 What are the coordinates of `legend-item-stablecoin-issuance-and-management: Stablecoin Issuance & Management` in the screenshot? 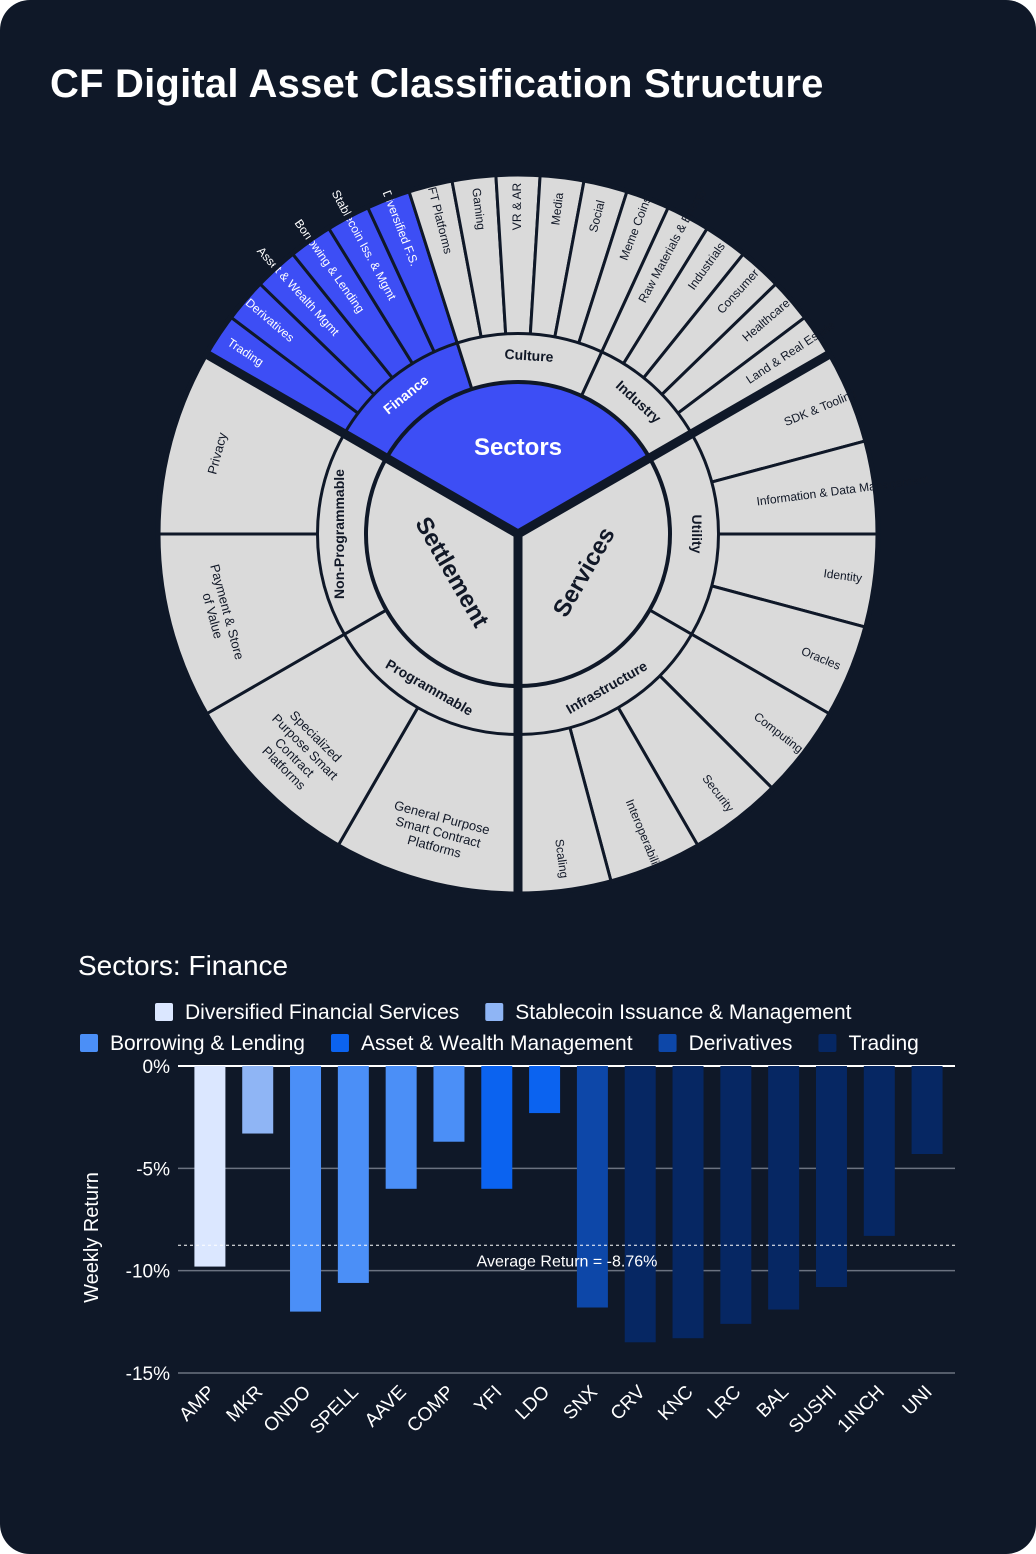 It's located at (668, 1012).